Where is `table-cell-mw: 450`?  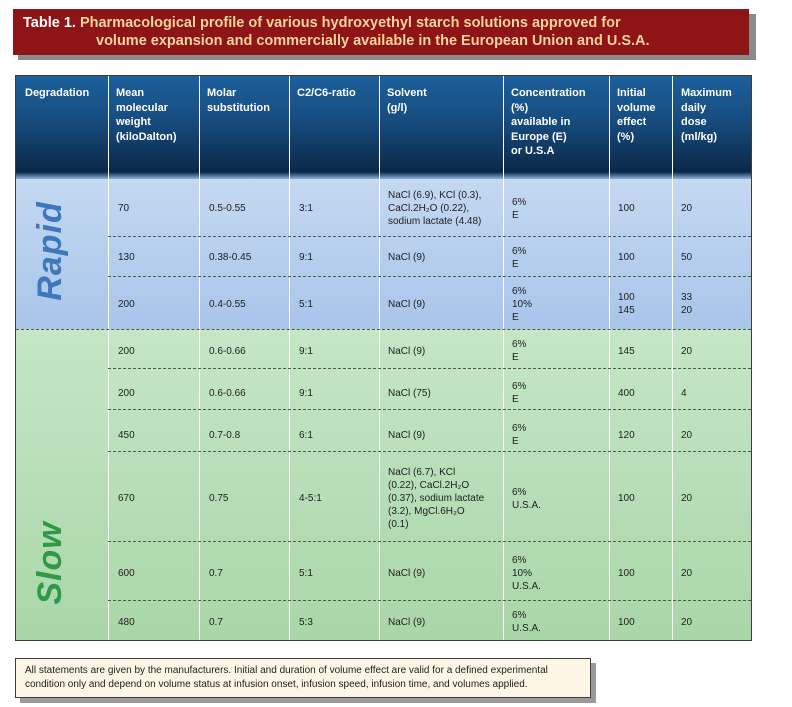
table-cell-mw: 450 is located at coordinates (157, 435).